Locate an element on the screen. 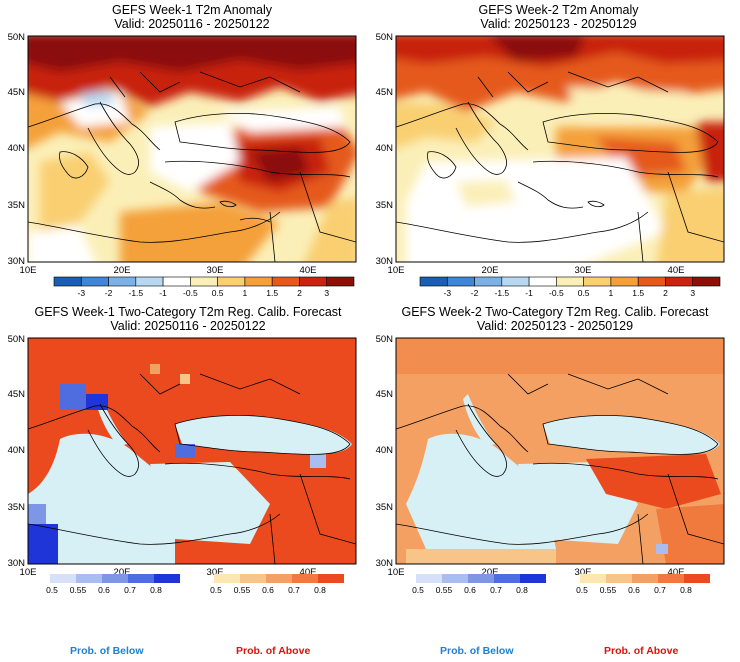 Image resolution: width=740 pixels, height=662 pixels. prob-below-label: 0.6 is located at coordinates (470, 590).